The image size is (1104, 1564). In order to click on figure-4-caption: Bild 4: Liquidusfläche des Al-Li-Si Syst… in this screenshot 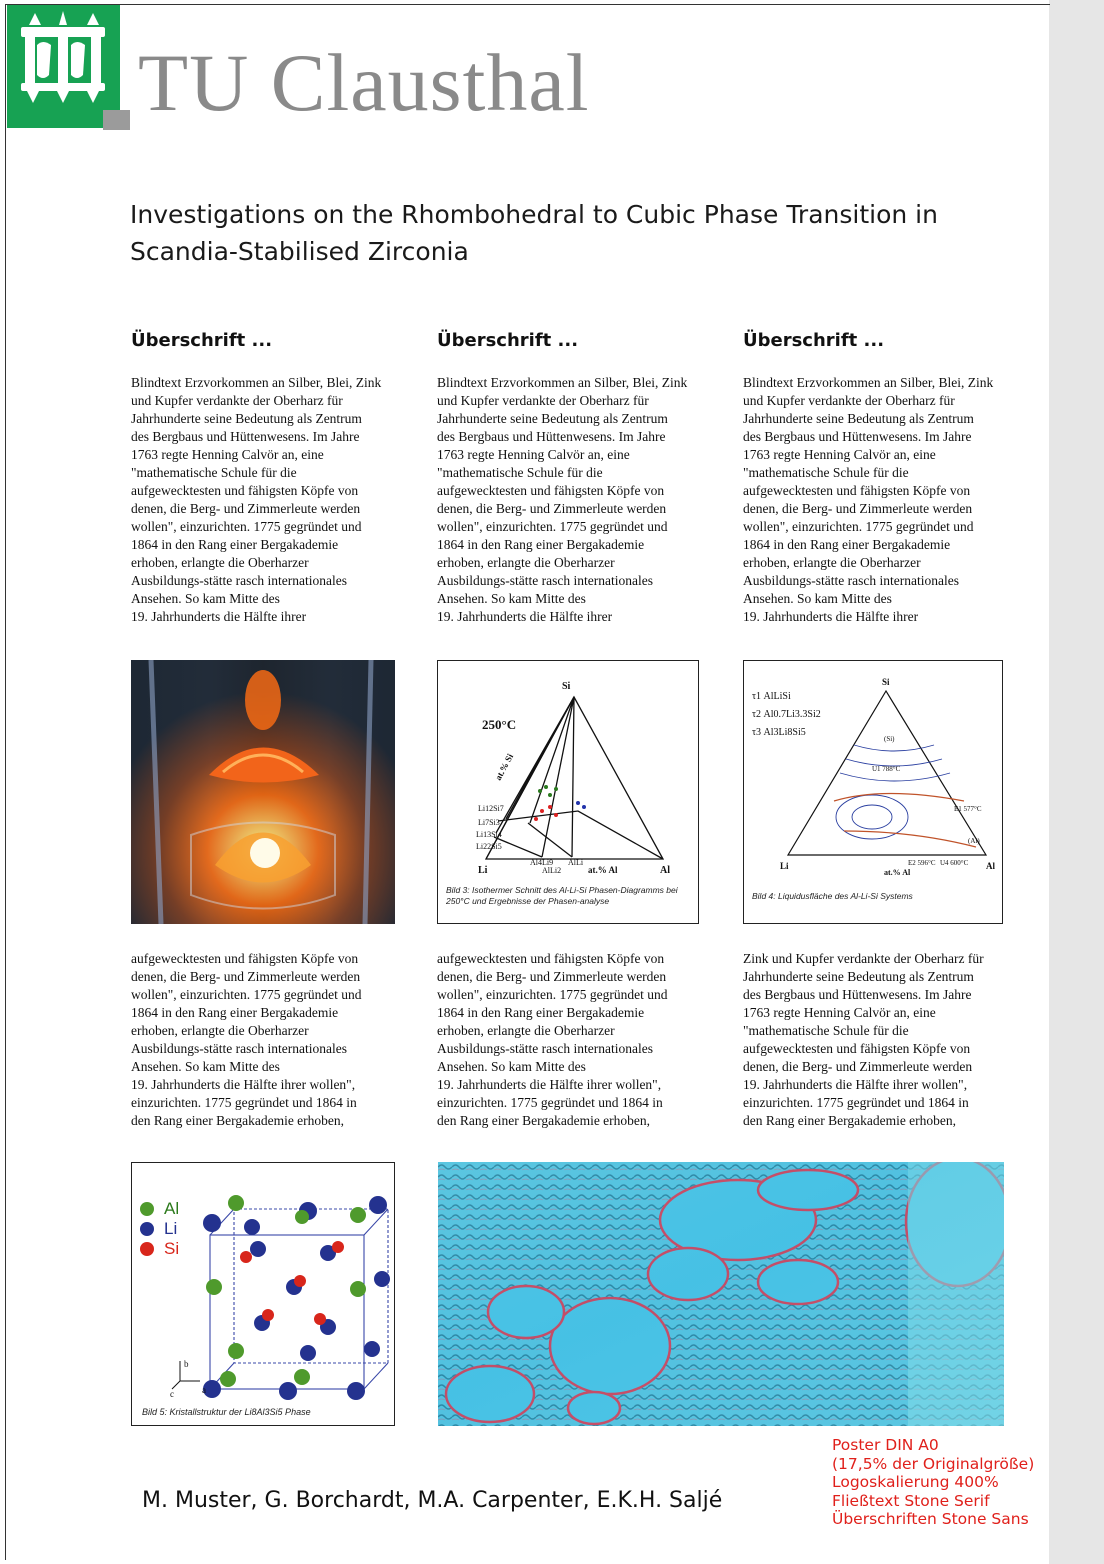, I will do `click(832, 896)`.